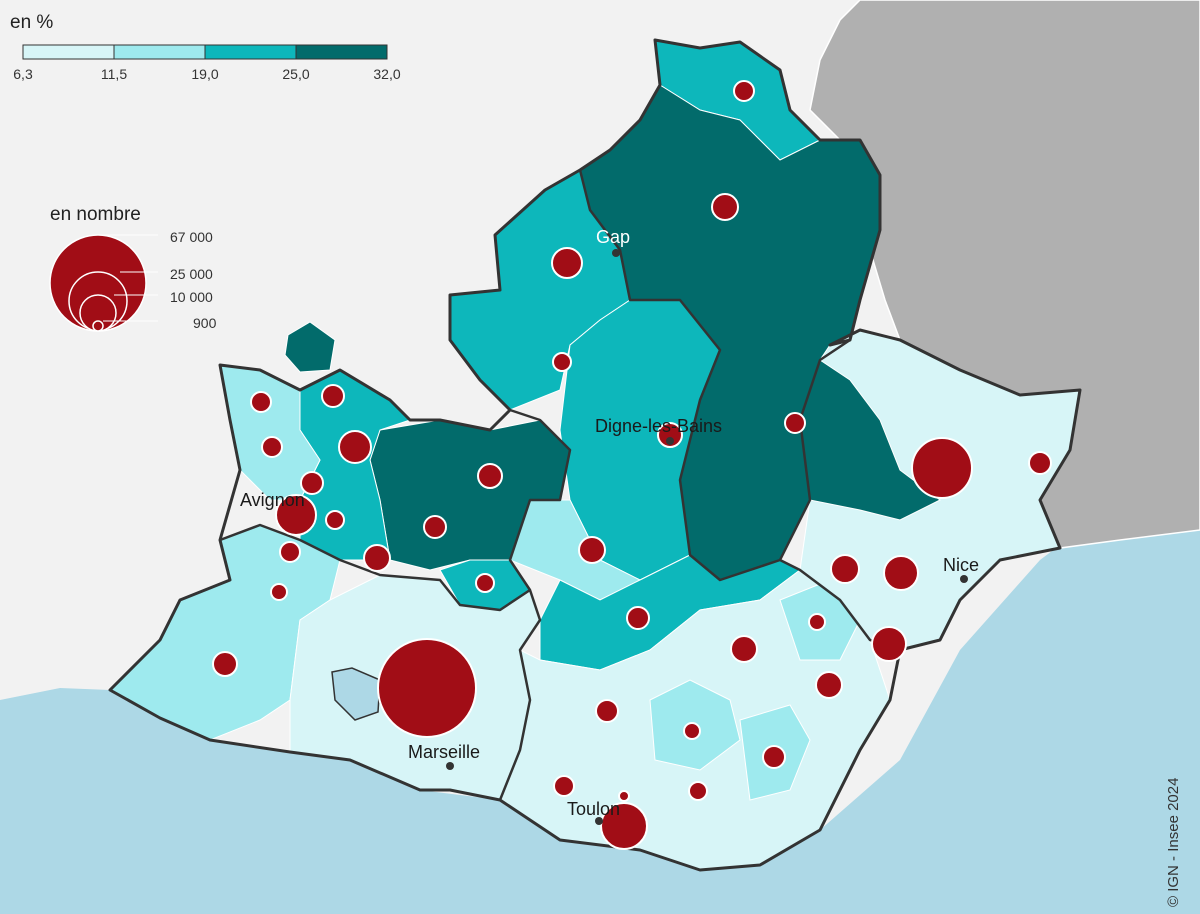  Describe the element at coordinates (698, 791) in the screenshot. I see `circle-hyeres` at that location.